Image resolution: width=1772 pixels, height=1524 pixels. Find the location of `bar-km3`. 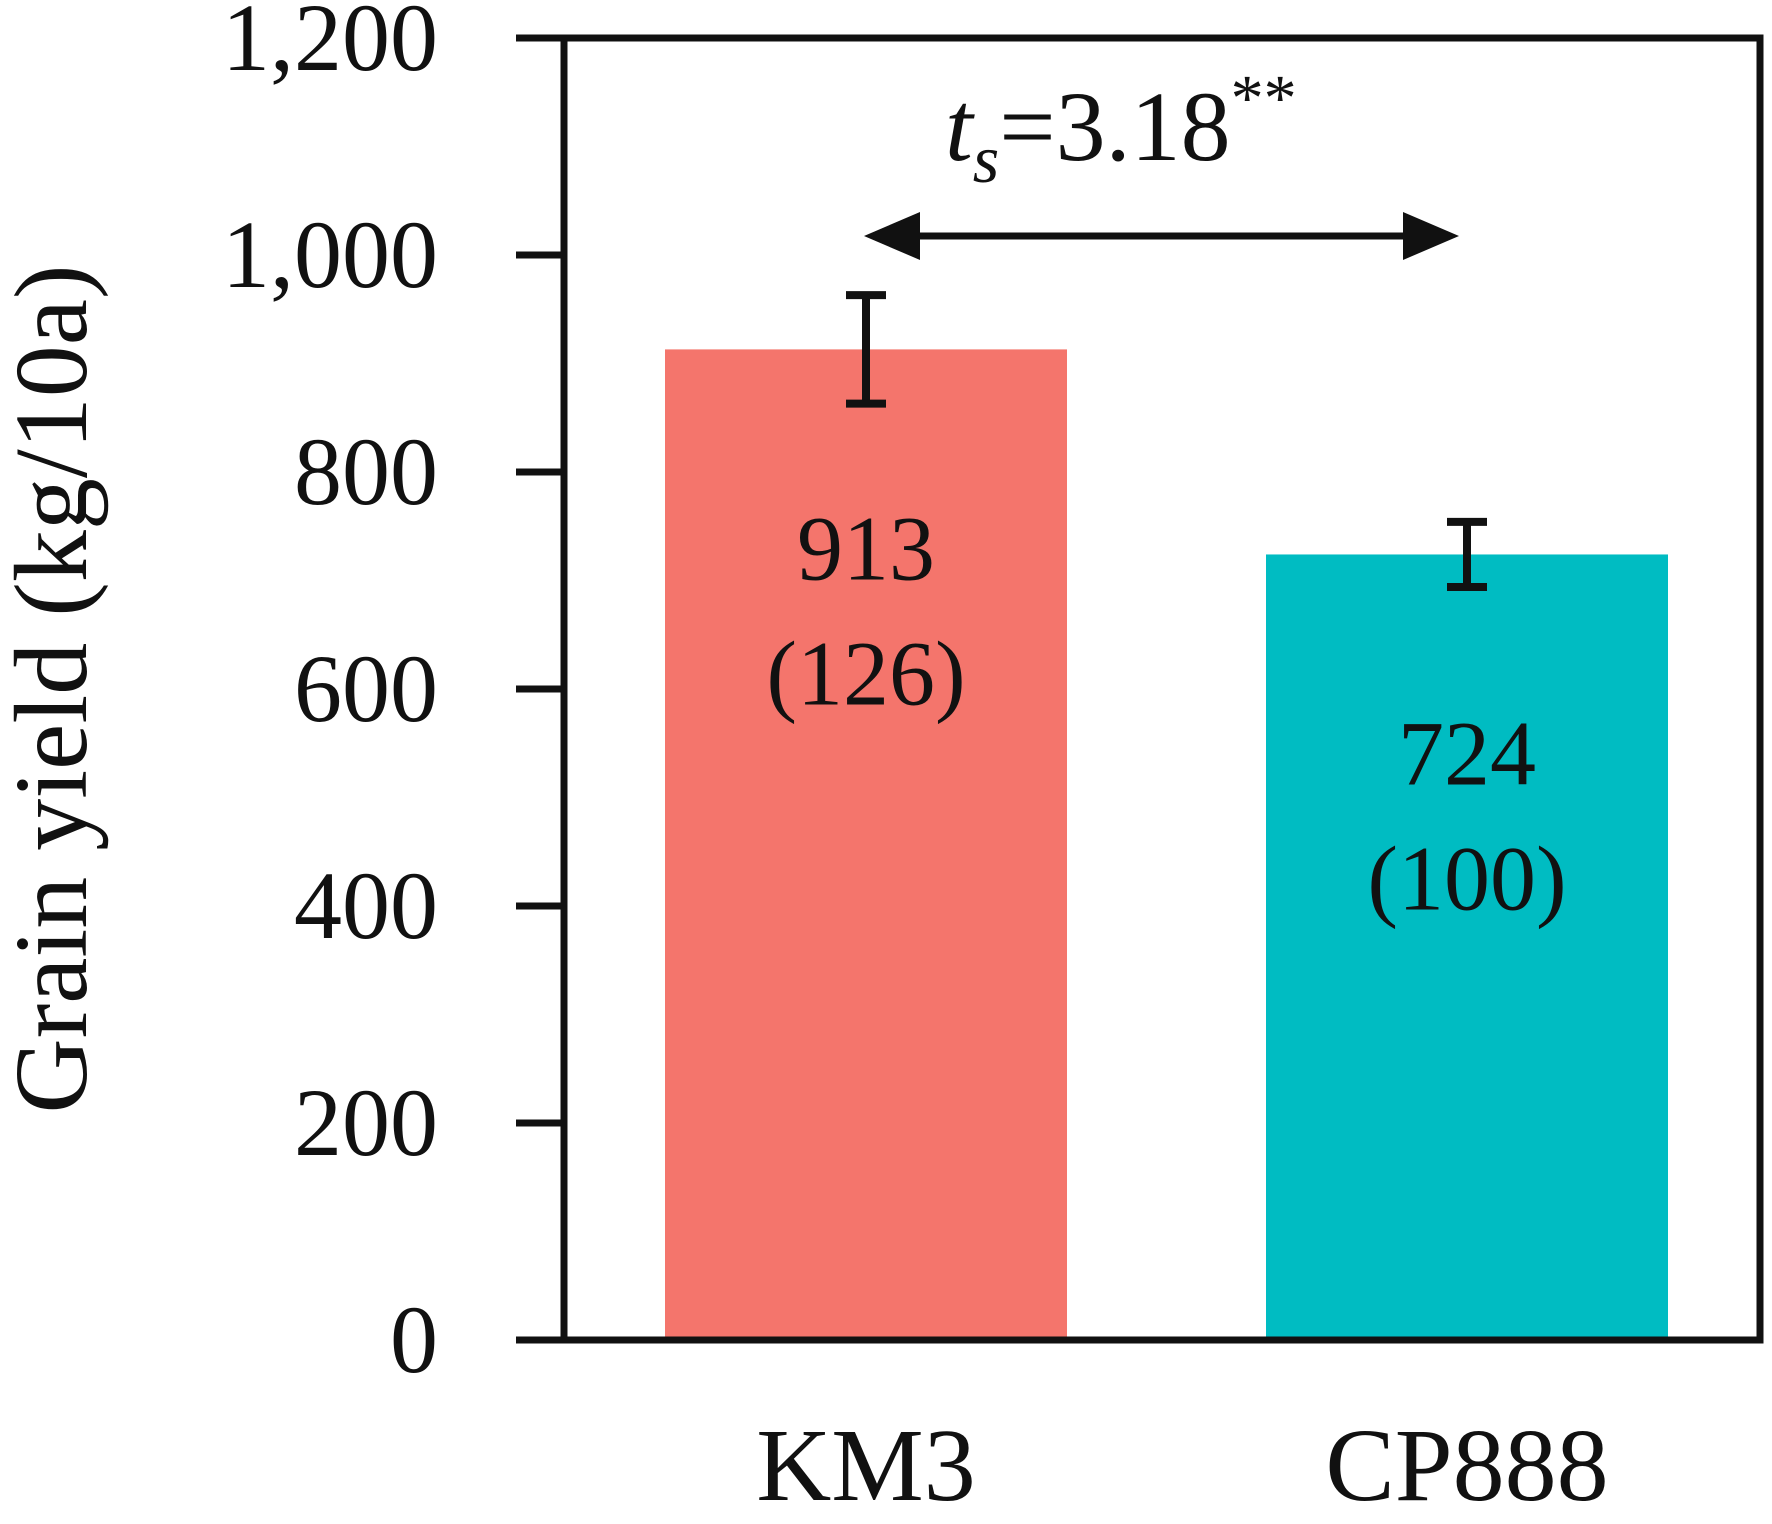

bar-km3 is located at coordinates (866, 844).